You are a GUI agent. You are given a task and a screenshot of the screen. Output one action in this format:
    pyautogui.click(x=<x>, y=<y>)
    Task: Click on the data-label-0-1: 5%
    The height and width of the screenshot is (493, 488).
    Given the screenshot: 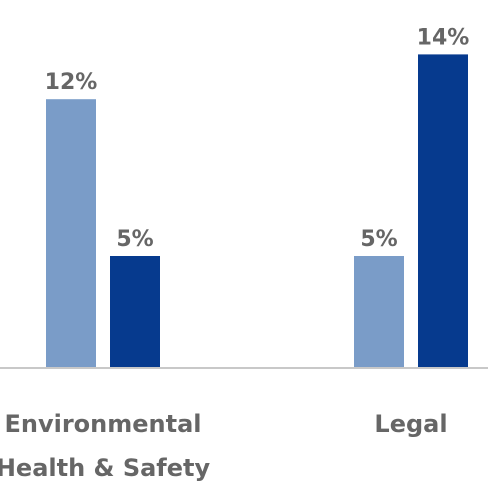 What is the action you would take?
    pyautogui.click(x=134, y=239)
    